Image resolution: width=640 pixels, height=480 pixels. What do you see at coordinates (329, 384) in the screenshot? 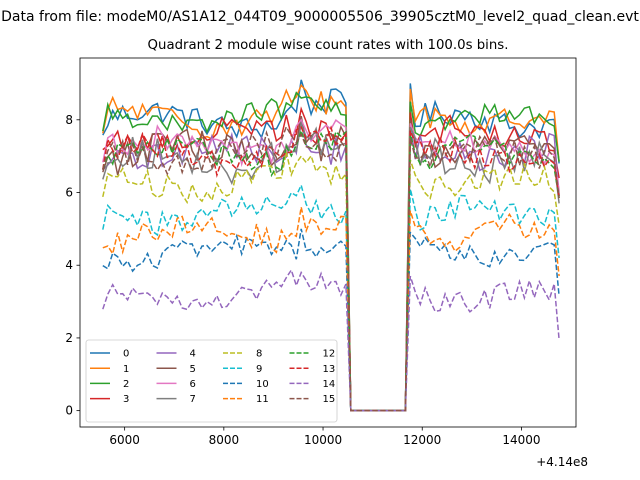
I see `legend-label-14: 14` at bounding box center [329, 384].